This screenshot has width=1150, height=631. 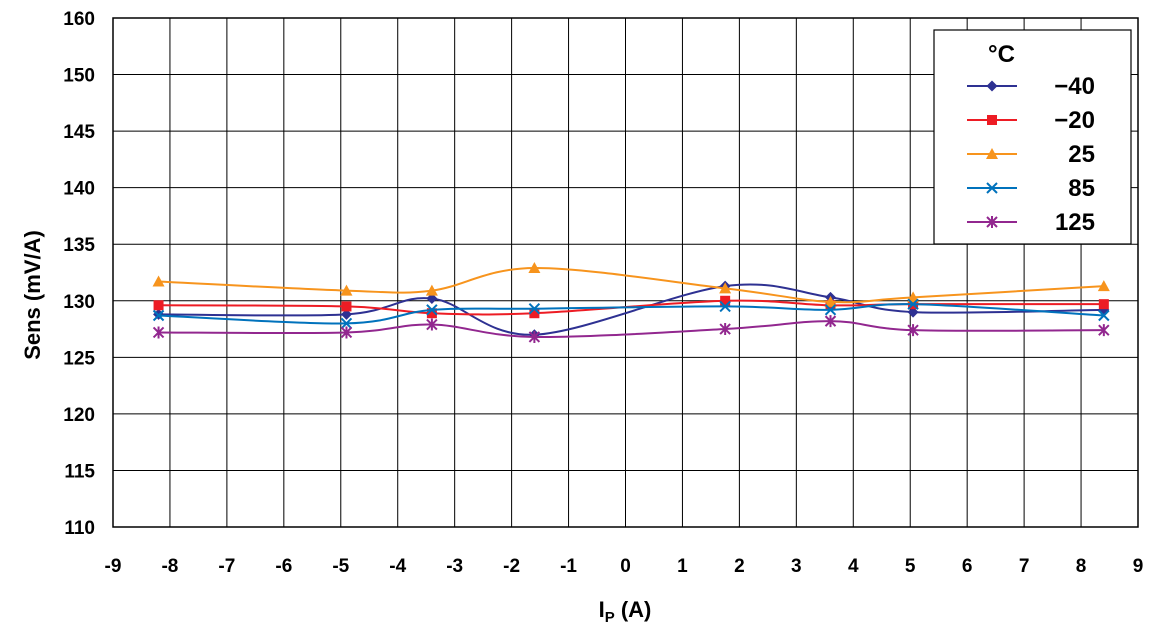 What do you see at coordinates (79, 528) in the screenshot?
I see `y-tick-label: 110` at bounding box center [79, 528].